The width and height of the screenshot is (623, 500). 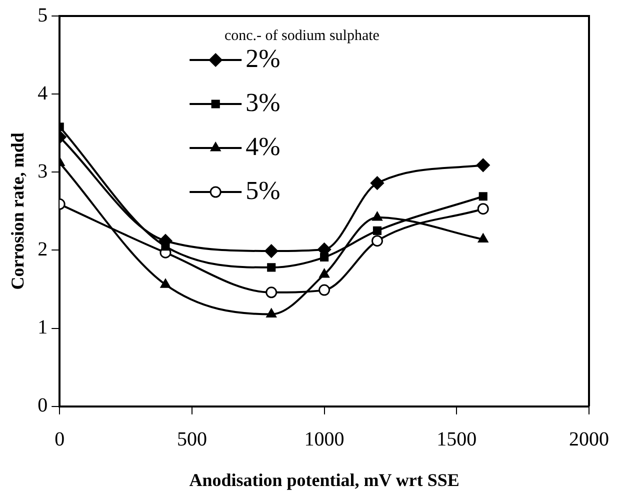 I want to click on y-tick-label: 2, so click(x=43, y=249).